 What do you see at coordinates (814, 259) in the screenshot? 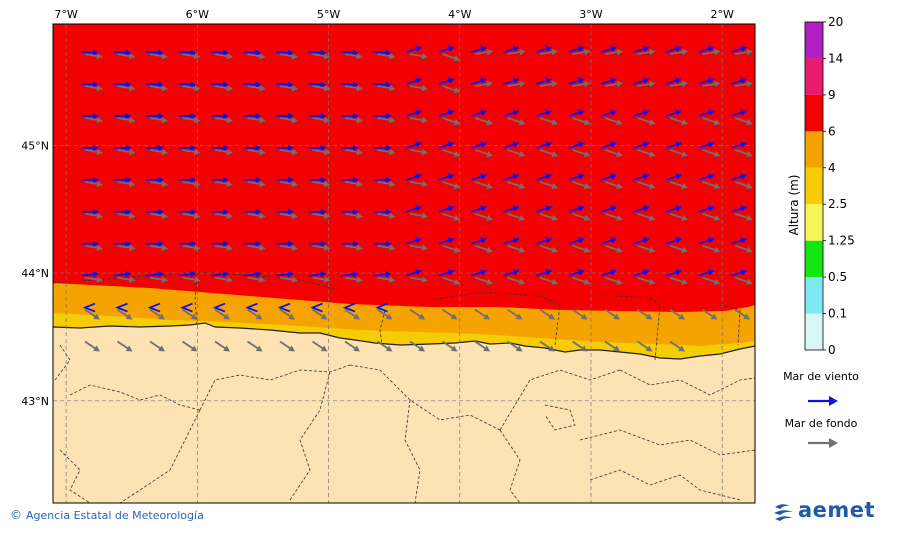
I see `colorbar-segment` at bounding box center [814, 259].